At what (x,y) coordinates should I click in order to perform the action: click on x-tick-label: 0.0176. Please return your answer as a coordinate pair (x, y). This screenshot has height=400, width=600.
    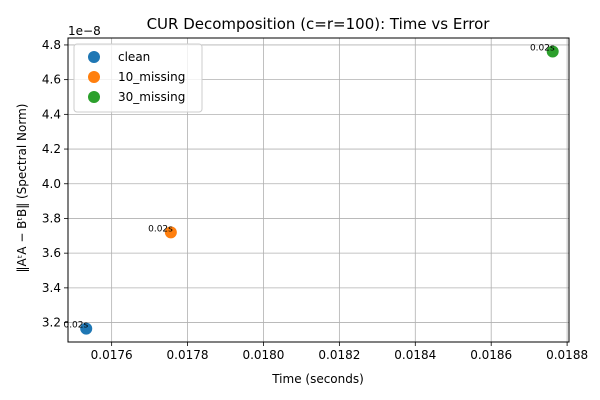
    Looking at the image, I should click on (112, 355).